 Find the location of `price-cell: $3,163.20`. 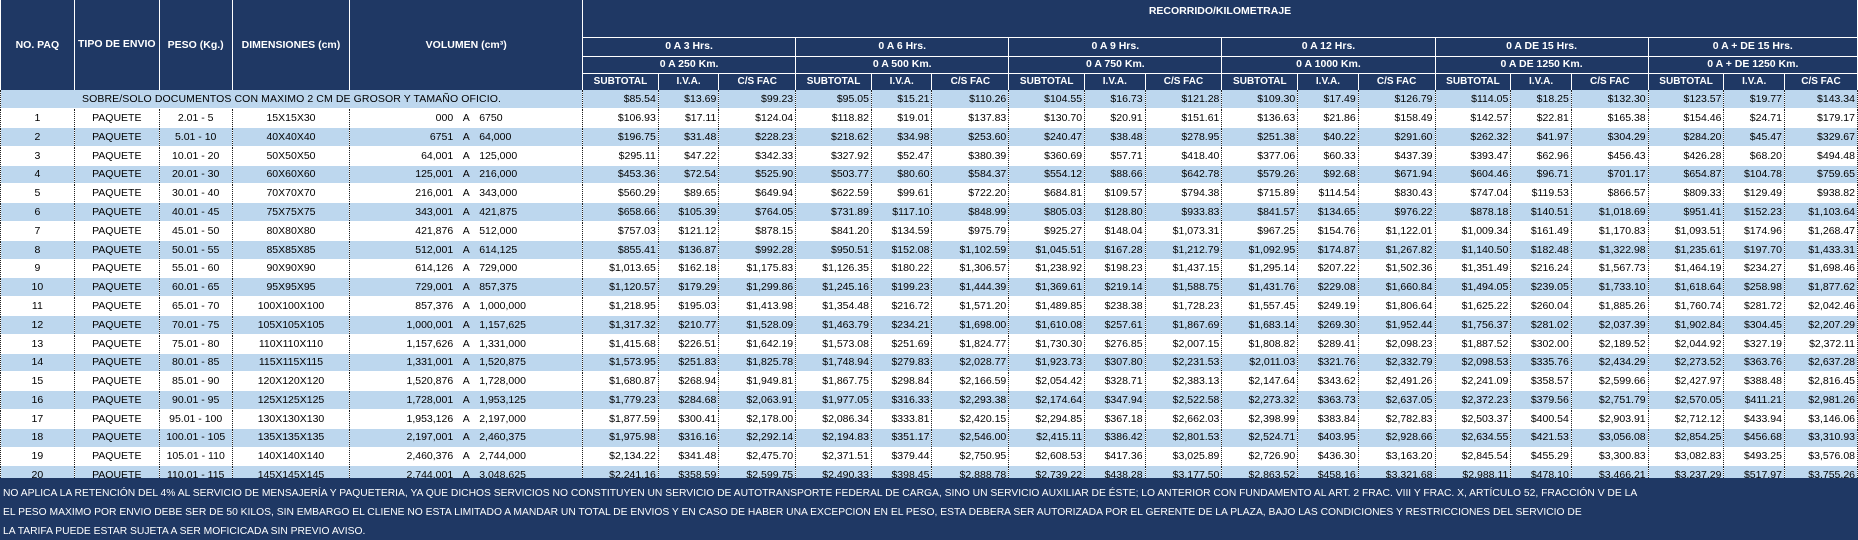

price-cell: $3,163.20 is located at coordinates (1396, 457).